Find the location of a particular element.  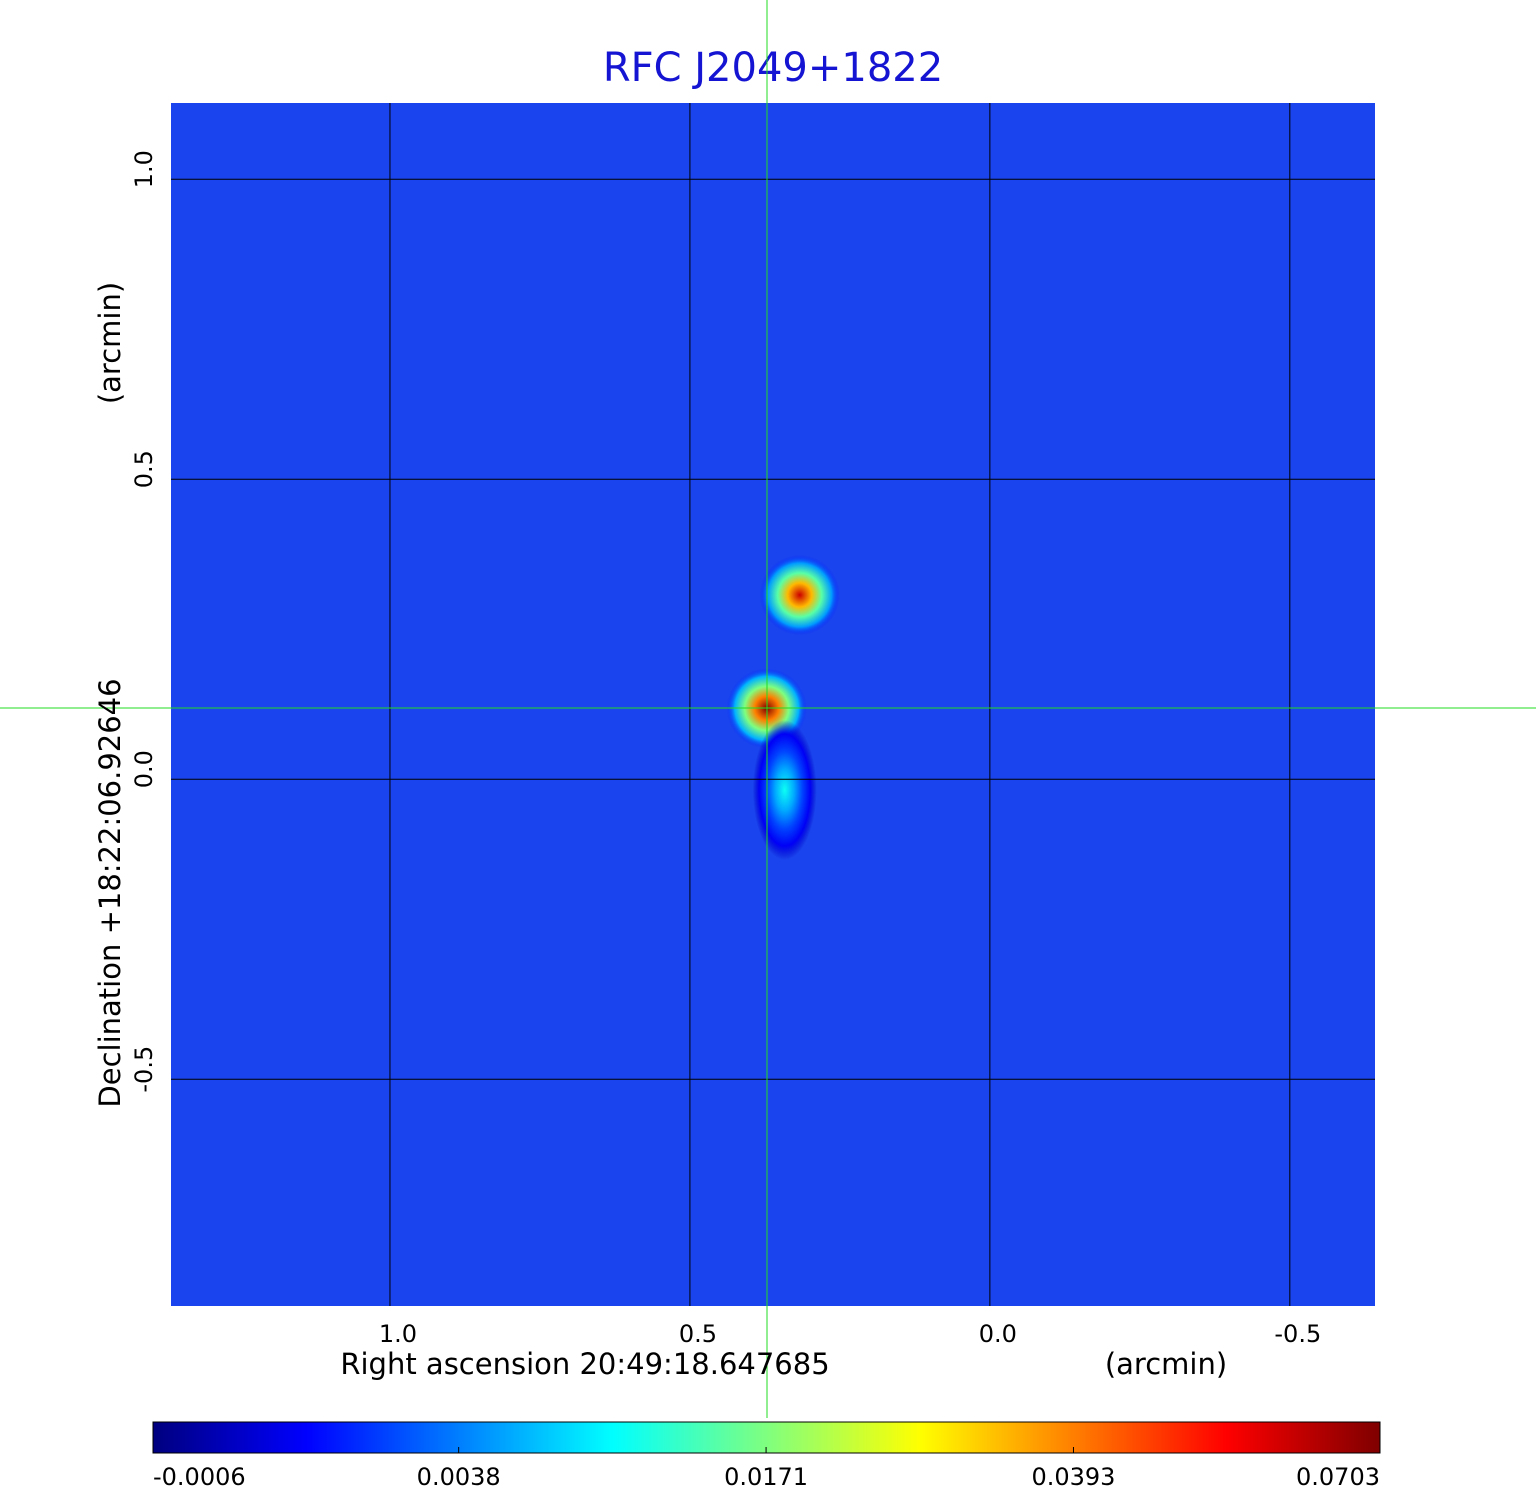

colorbar-tick-label: 0.0171 is located at coordinates (766, 1477).